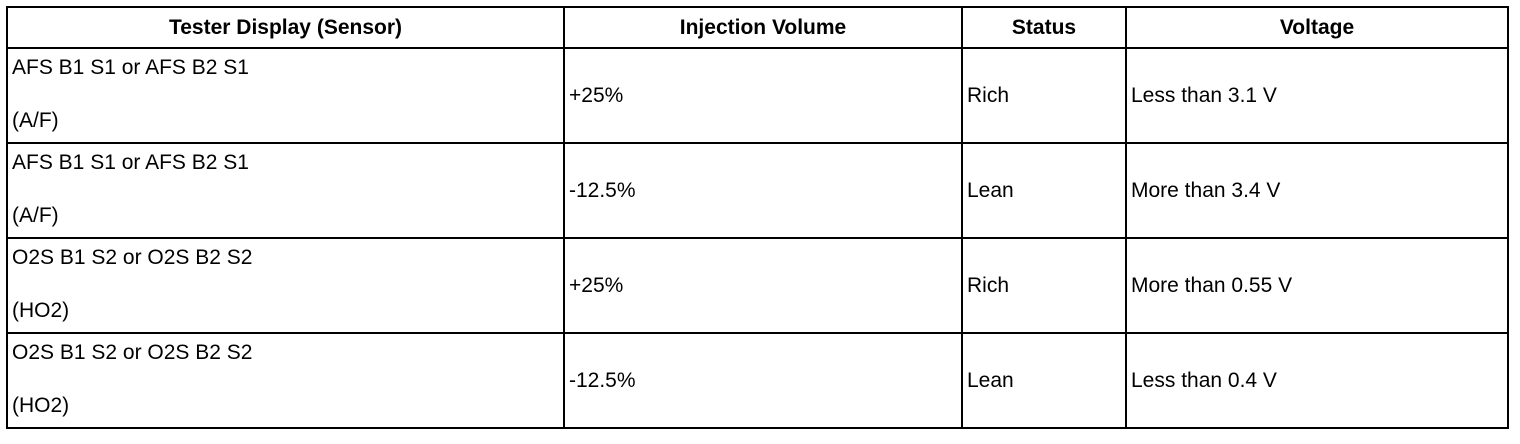  I want to click on header-tester-display: Tester Display (Sensor), so click(285, 27).